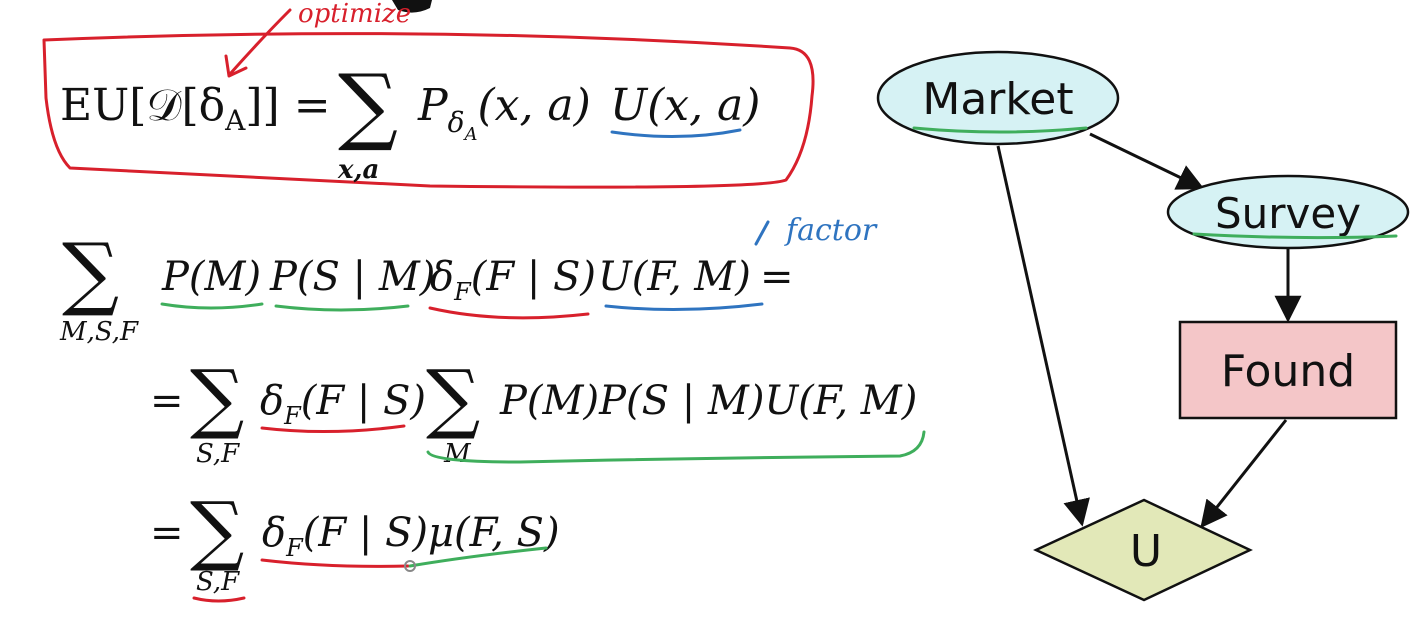  I want to click on line2-sum1-symbol: ∑, so click(217, 397).